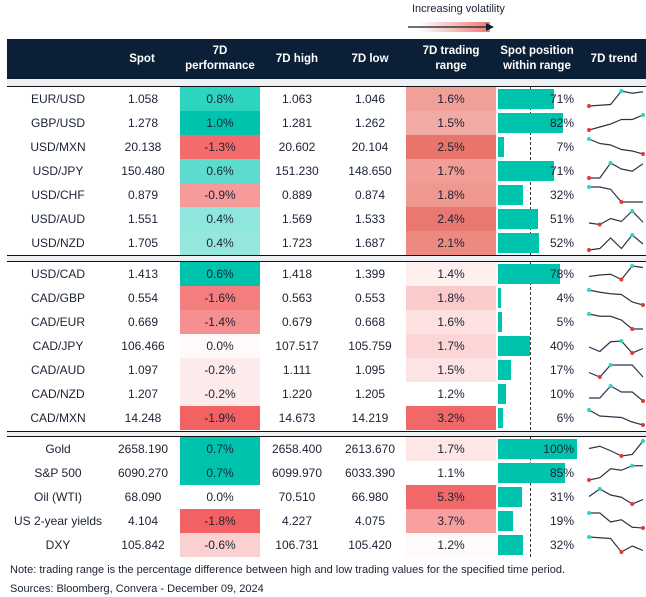 This screenshot has width=646, height=597. I want to click on high-value: 1.220, so click(297, 394).